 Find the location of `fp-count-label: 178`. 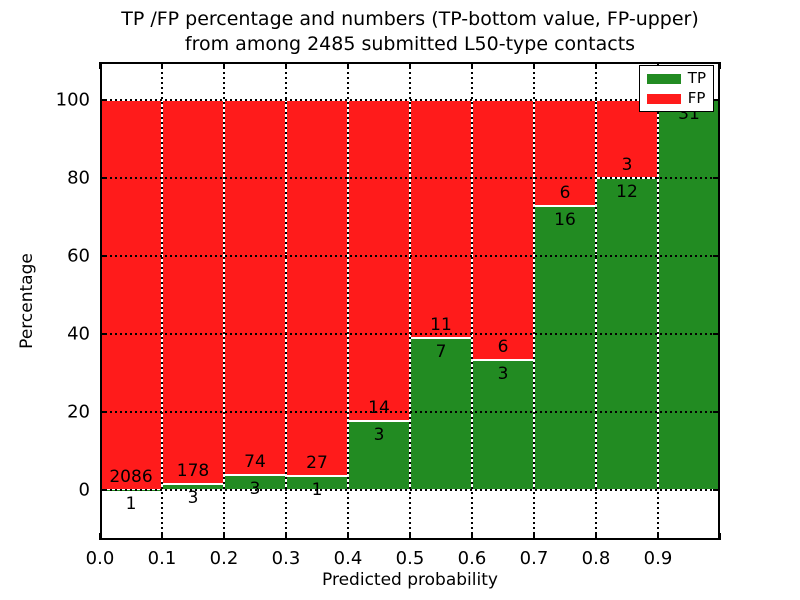

fp-count-label: 178 is located at coordinates (193, 470).